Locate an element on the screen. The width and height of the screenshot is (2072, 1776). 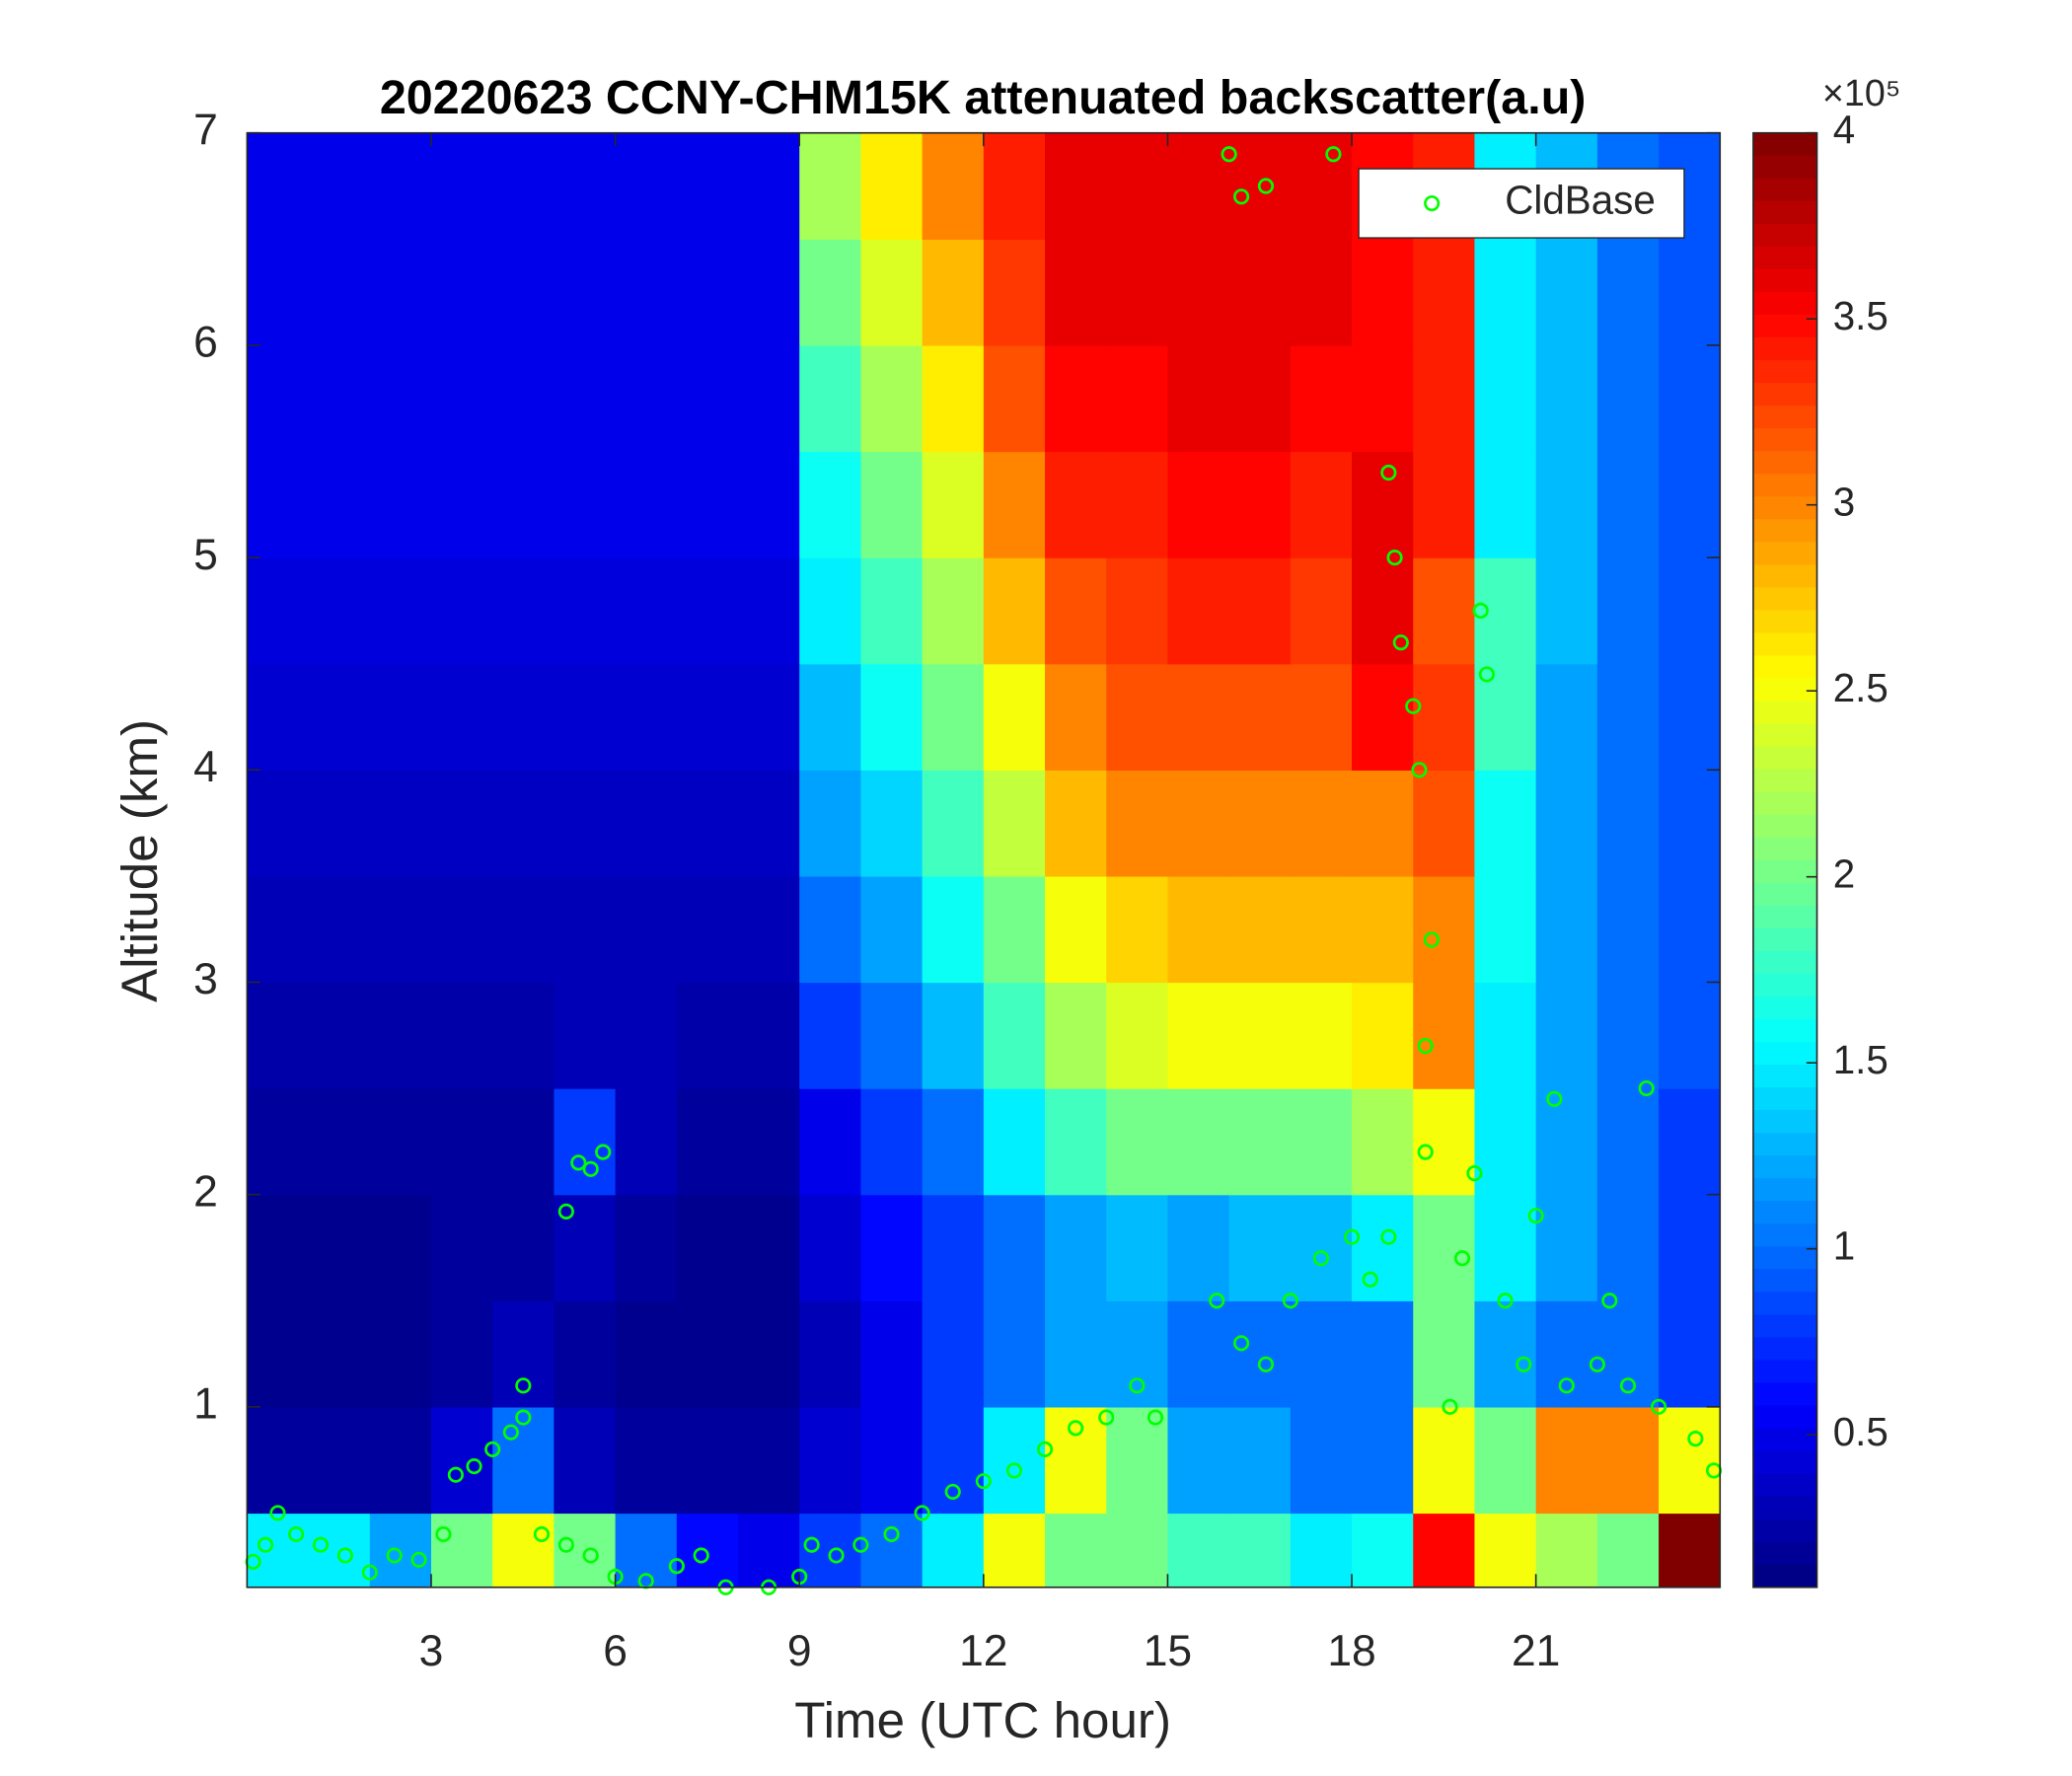
x-tick-label: 18 is located at coordinates (1351, 1651).